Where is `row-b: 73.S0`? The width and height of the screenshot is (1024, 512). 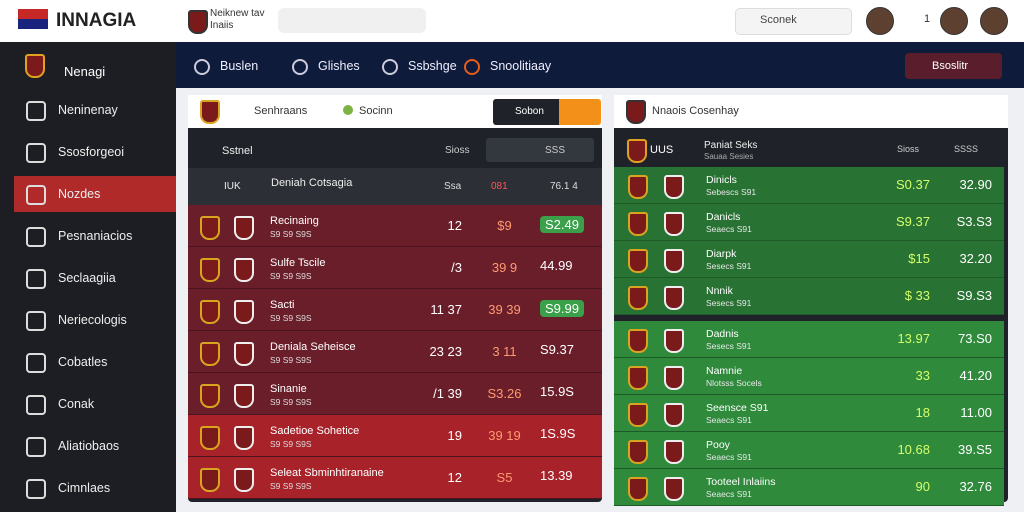 row-b: 73.S0 is located at coordinates (975, 338).